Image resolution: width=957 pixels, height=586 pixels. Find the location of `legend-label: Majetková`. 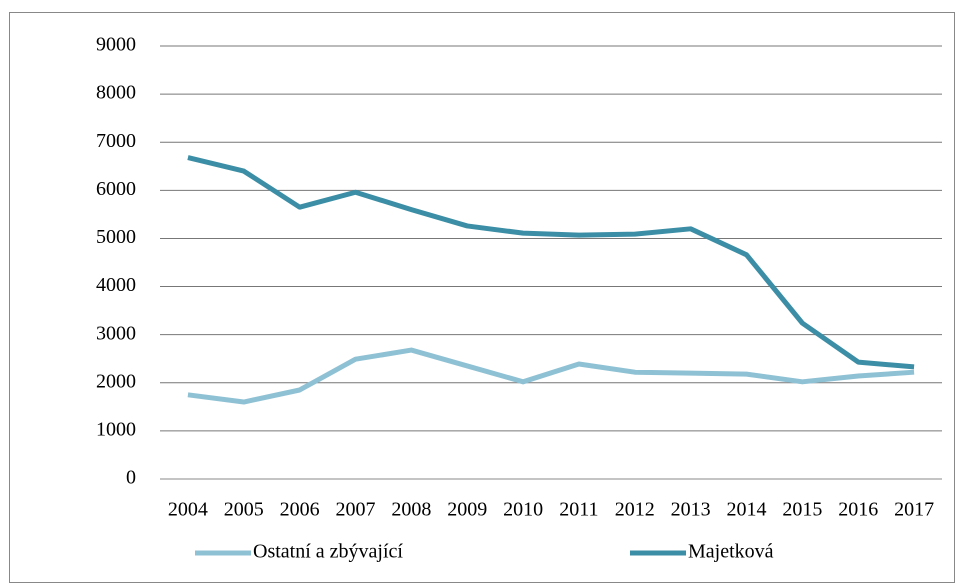

legend-label: Majetková is located at coordinates (731, 552).